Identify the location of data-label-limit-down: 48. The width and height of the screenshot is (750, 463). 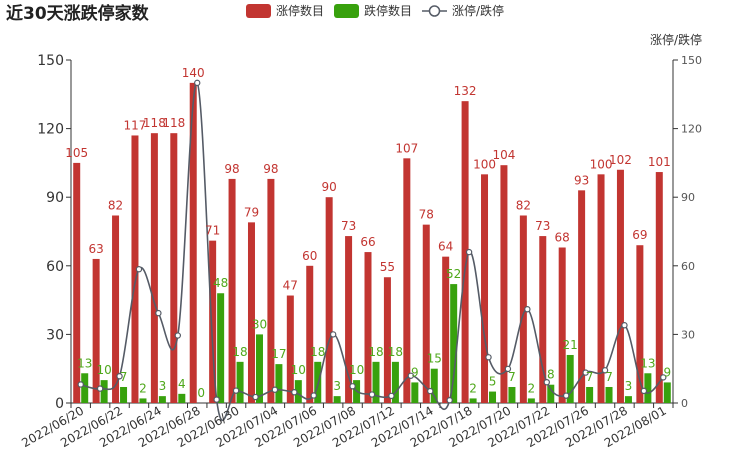
(220, 283).